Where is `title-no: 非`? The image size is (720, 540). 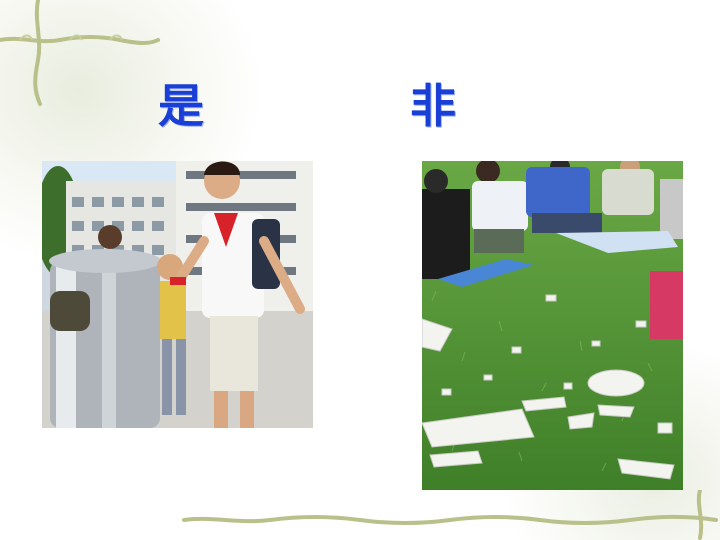
title-no: 非 is located at coordinates (434, 106).